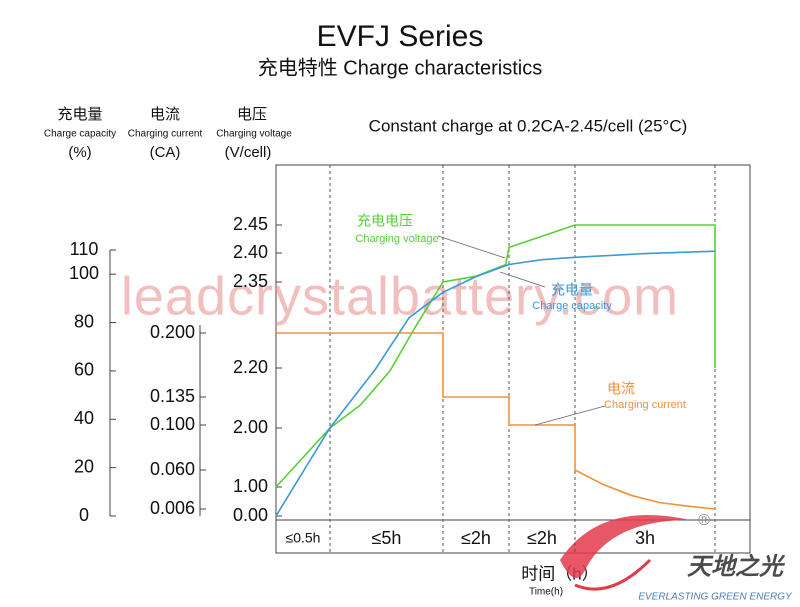 The height and width of the screenshot is (607, 800). Describe the element at coordinates (84, 466) in the screenshot. I see `y-tick-label: 20` at that location.